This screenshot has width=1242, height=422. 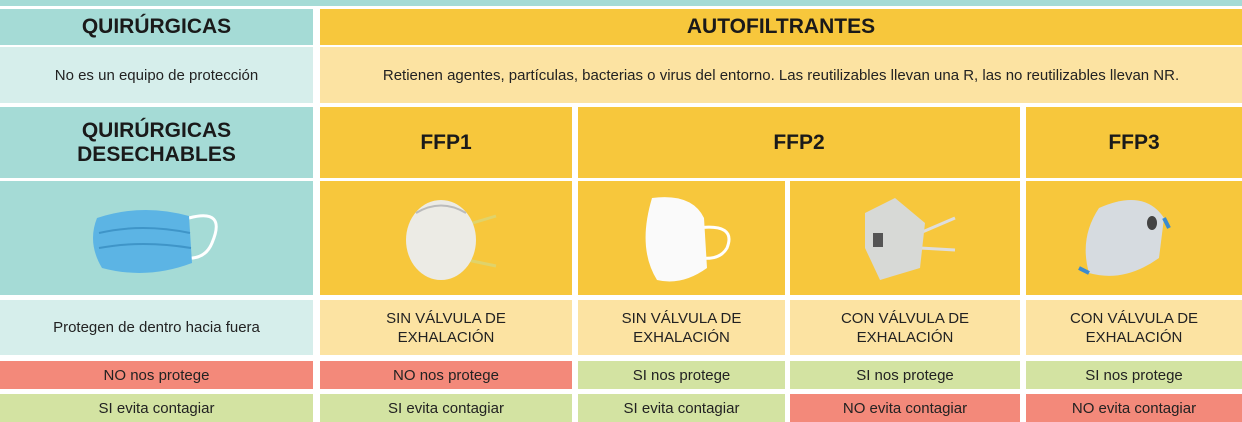 I want to click on ffp2-valve-mask, so click(x=910, y=239).